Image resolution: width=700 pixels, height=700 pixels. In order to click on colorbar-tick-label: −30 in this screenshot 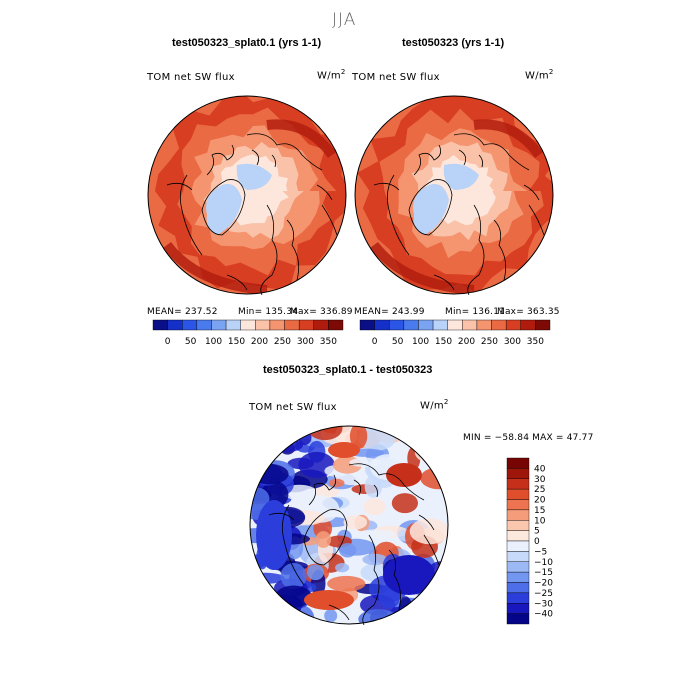, I will do `click(543, 604)`.